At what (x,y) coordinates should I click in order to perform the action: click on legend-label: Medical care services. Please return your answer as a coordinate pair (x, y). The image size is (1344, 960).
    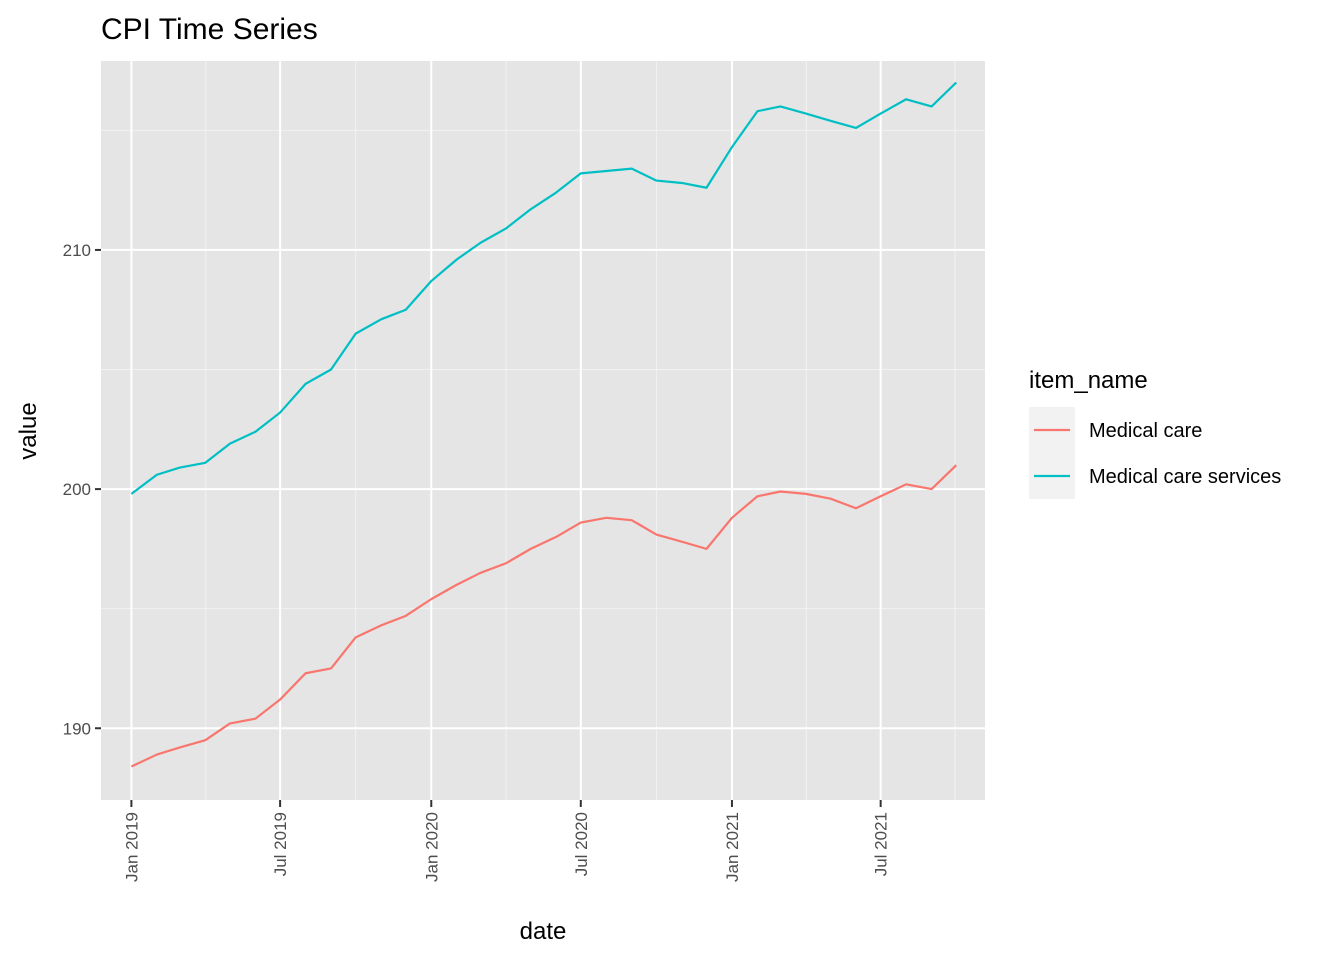
    Looking at the image, I should click on (1185, 477).